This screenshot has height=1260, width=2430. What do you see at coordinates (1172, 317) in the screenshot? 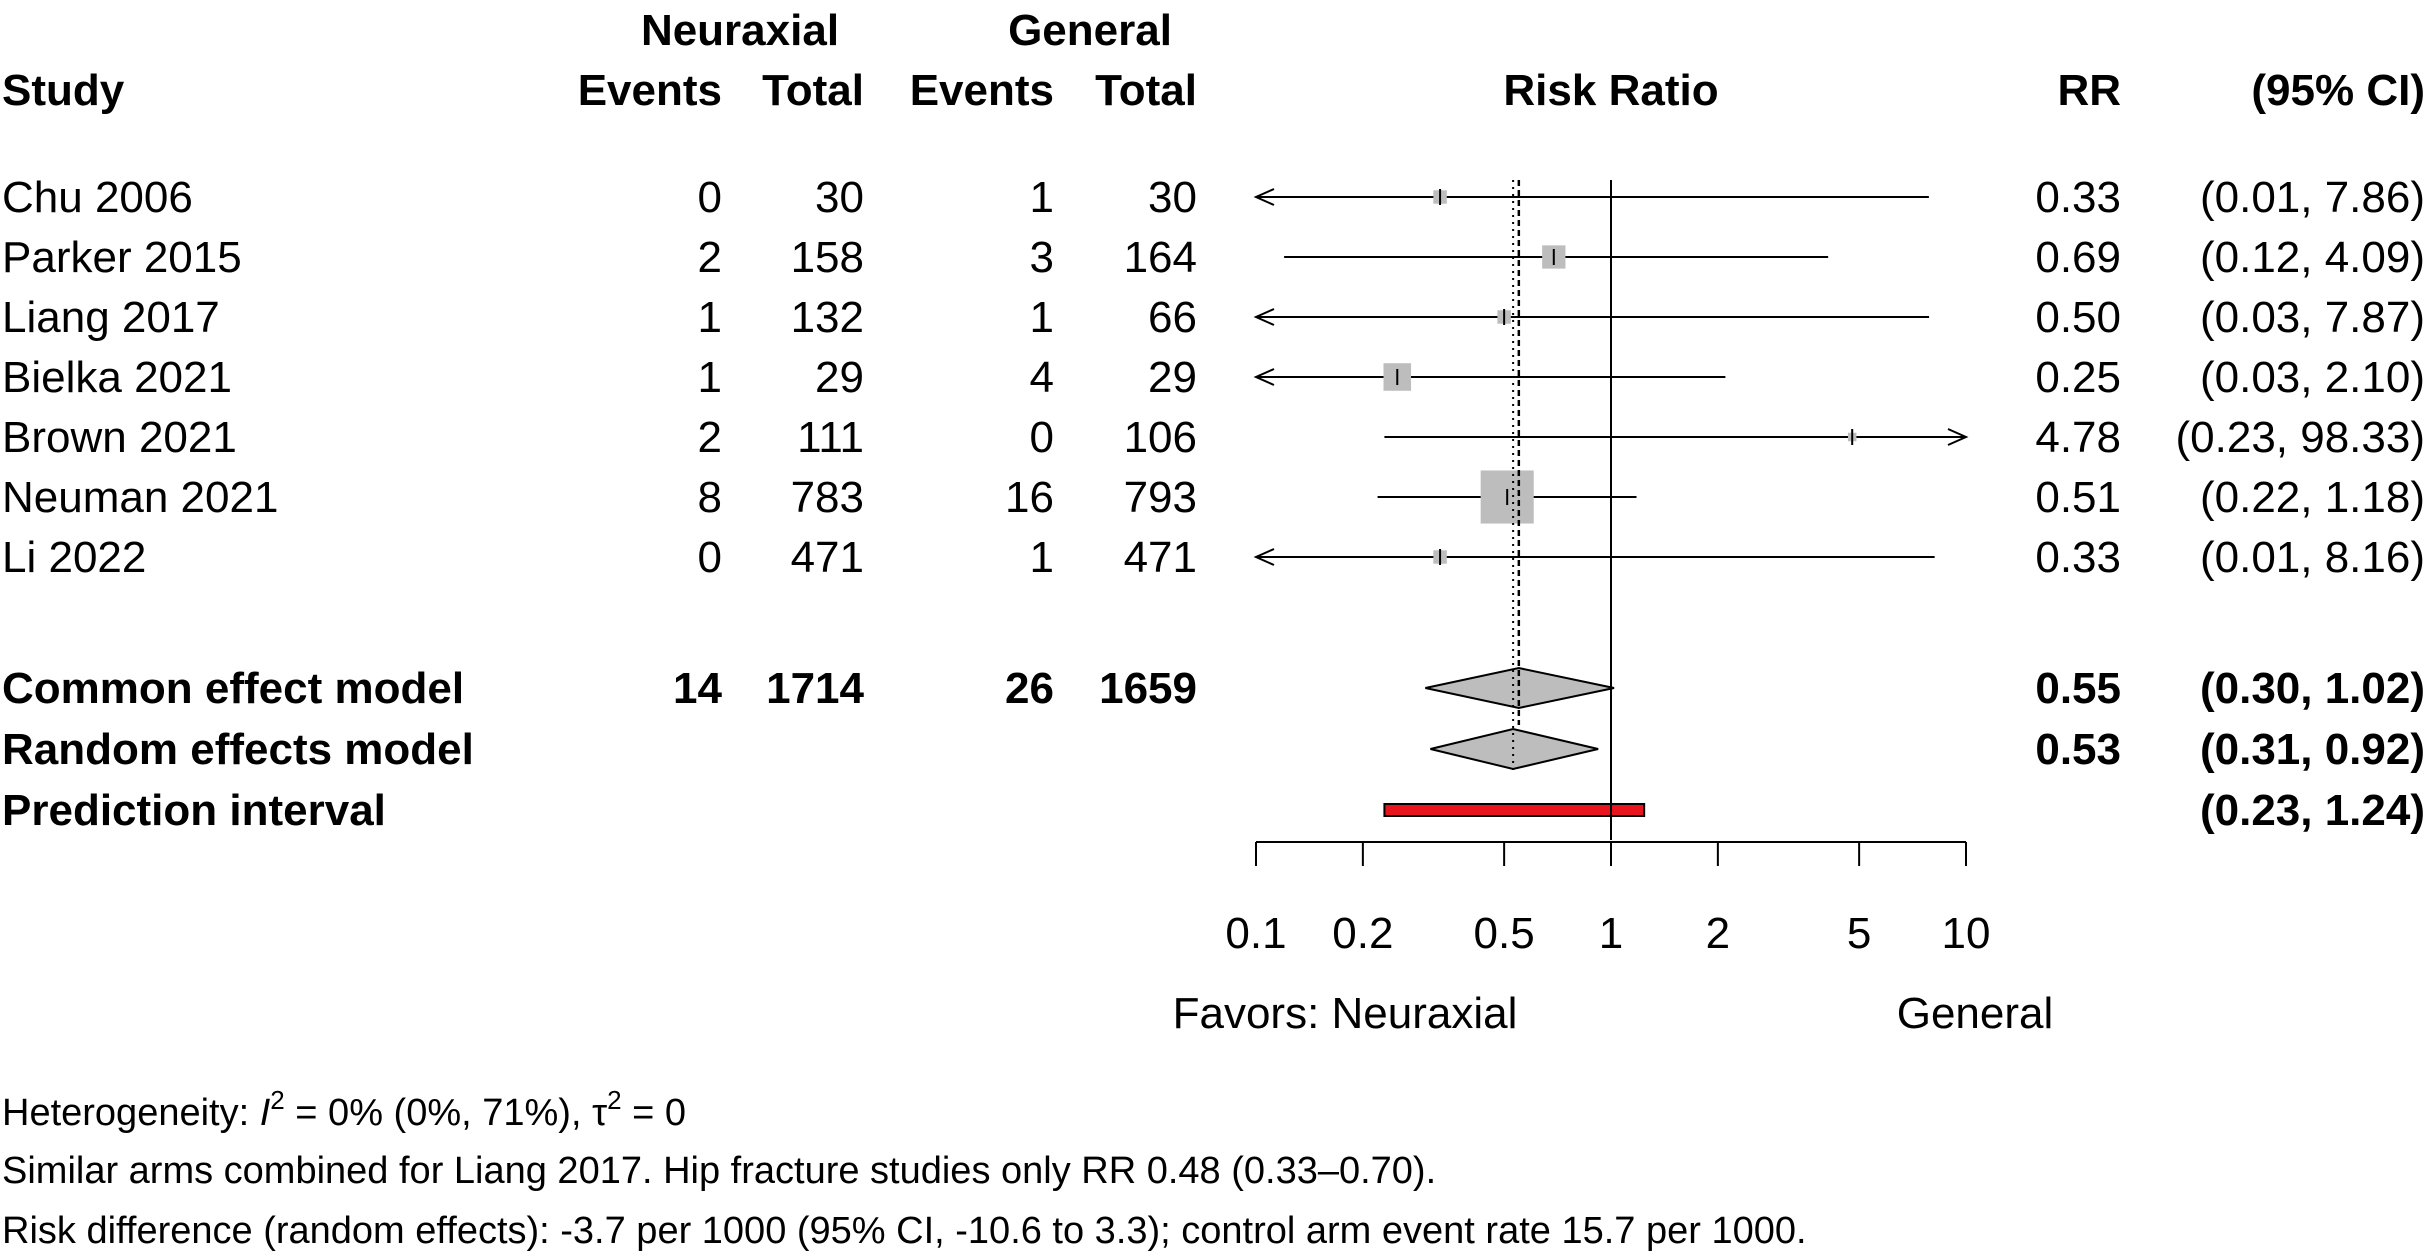
I see `total2-value: 66` at bounding box center [1172, 317].